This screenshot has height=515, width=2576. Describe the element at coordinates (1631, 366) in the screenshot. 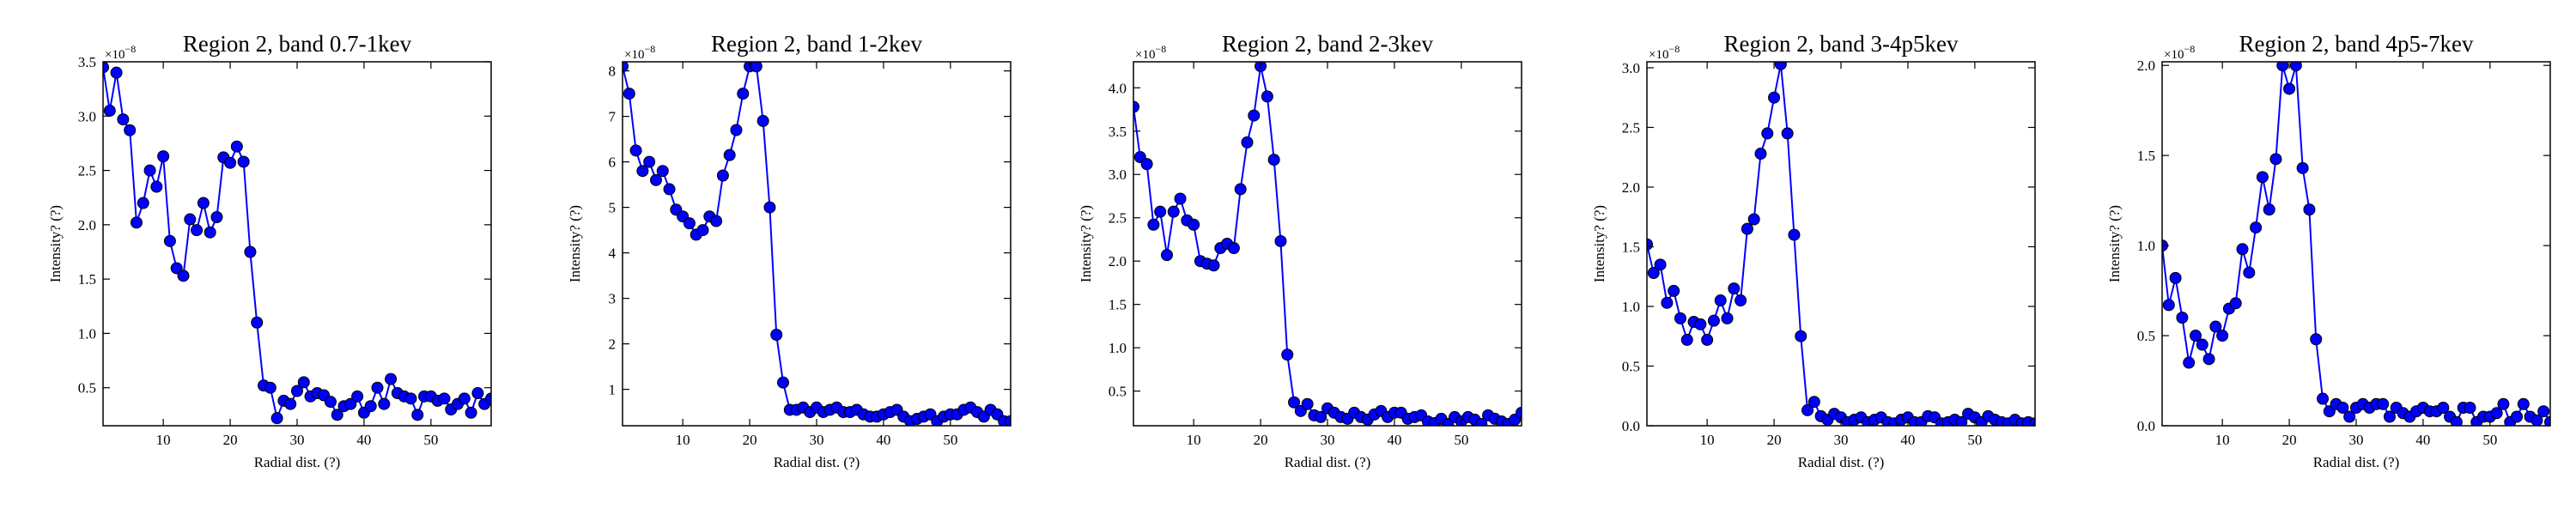

I see `y-tick-label: 0.5` at that location.